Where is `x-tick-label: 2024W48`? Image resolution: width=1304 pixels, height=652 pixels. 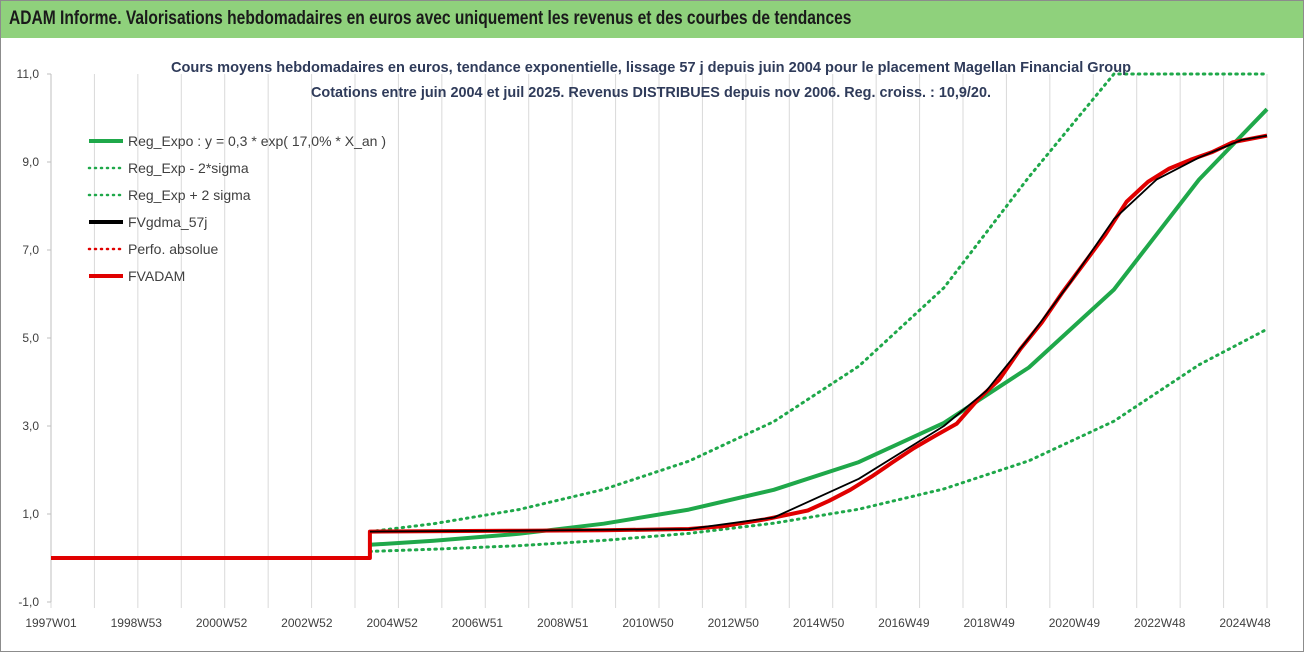
x-tick-label: 2024W48 is located at coordinates (1245, 623).